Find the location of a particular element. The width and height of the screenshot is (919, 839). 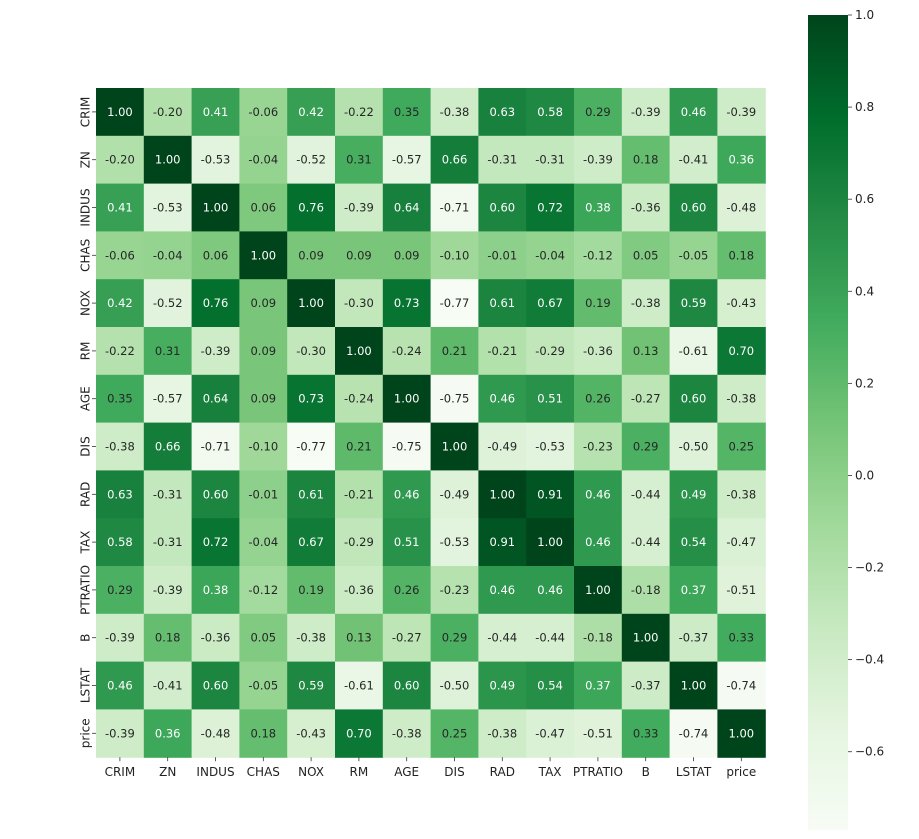

heatmap-cell-TAX-DIS is located at coordinates (454, 542).